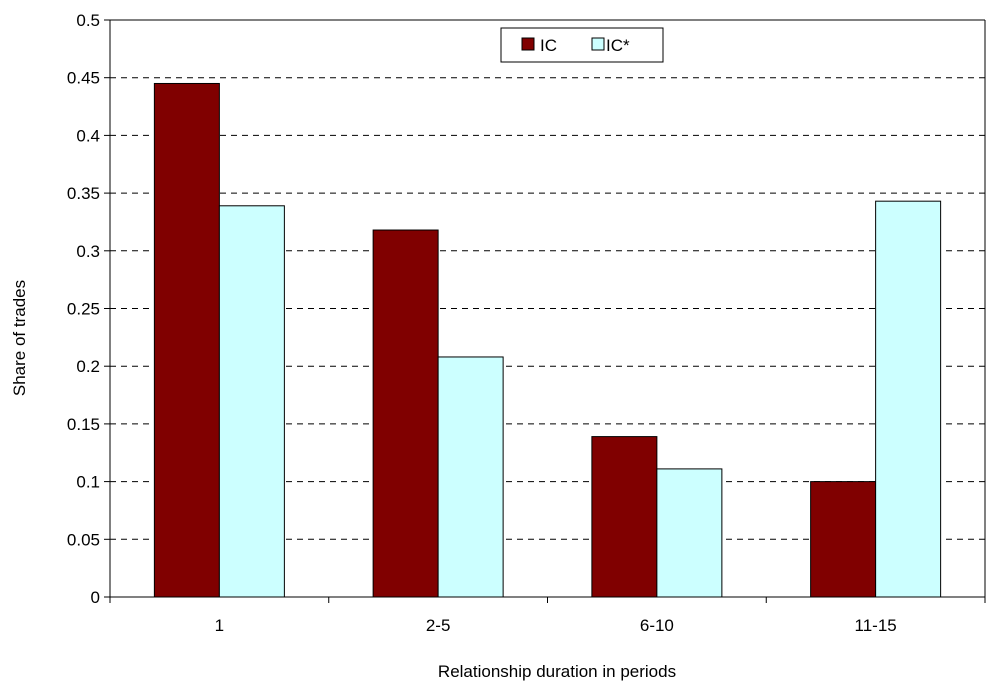  What do you see at coordinates (88, 251) in the screenshot?
I see `y-tick-label: 0.3` at bounding box center [88, 251].